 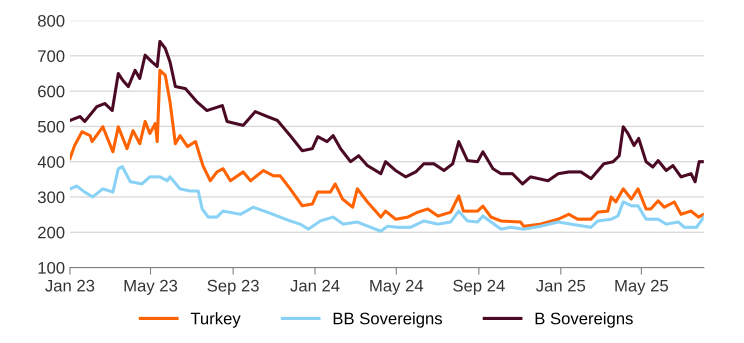 I want to click on y-tick-label: 700, so click(x=51, y=56).